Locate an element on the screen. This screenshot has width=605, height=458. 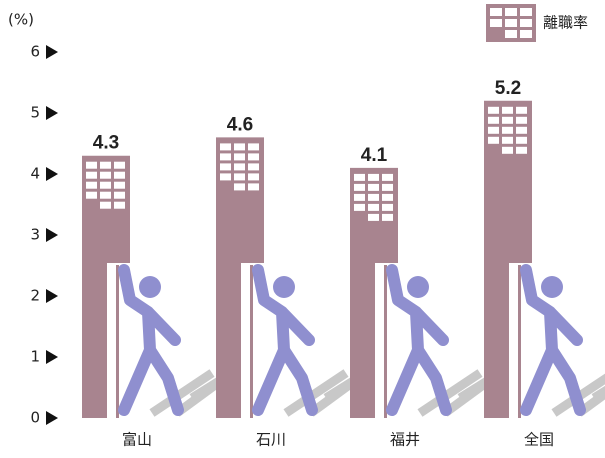
value-label: 4.1 is located at coordinates (374, 155).